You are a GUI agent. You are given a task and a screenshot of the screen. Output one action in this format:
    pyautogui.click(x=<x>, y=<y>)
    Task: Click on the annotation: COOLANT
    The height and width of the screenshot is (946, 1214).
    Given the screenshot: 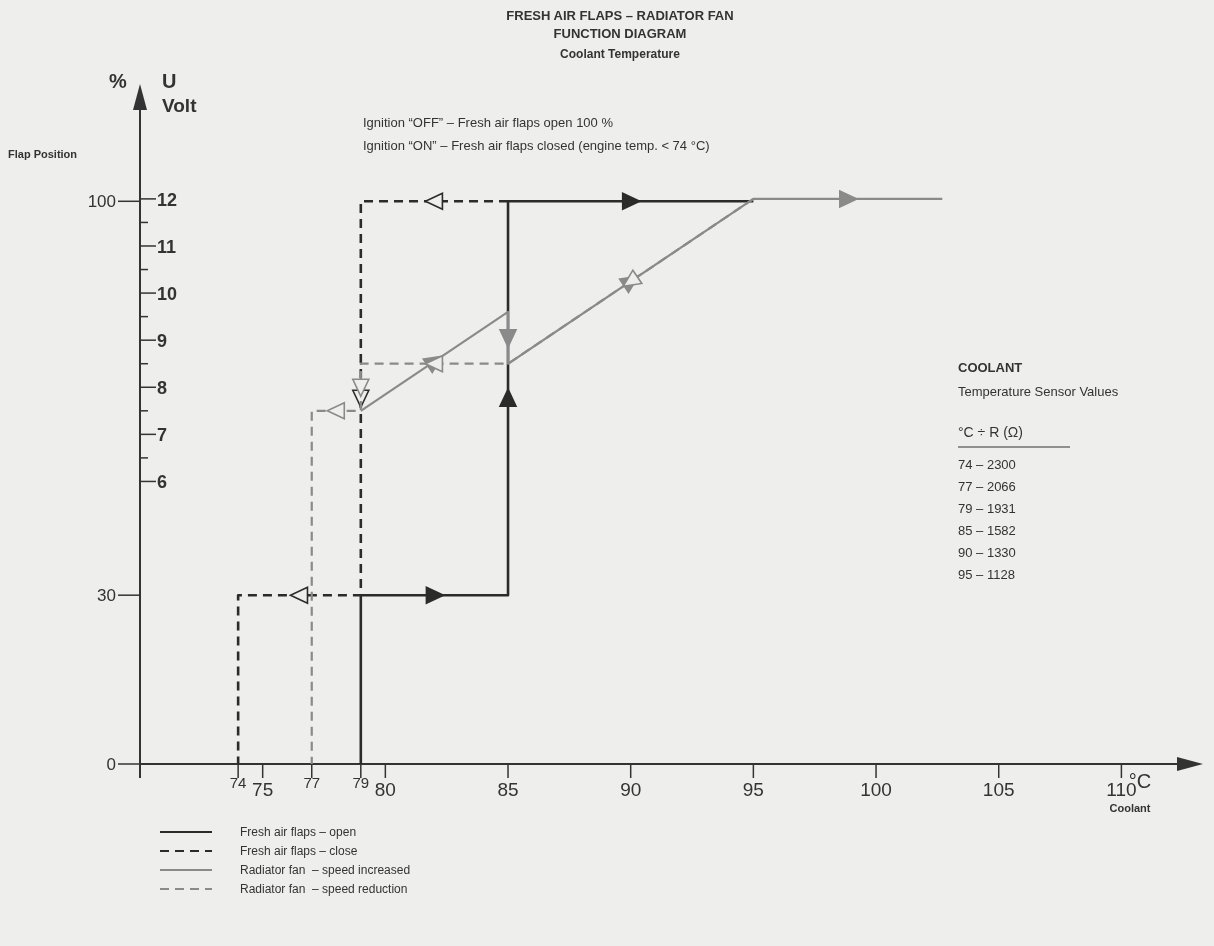 What is the action you would take?
    pyautogui.click(x=990, y=367)
    